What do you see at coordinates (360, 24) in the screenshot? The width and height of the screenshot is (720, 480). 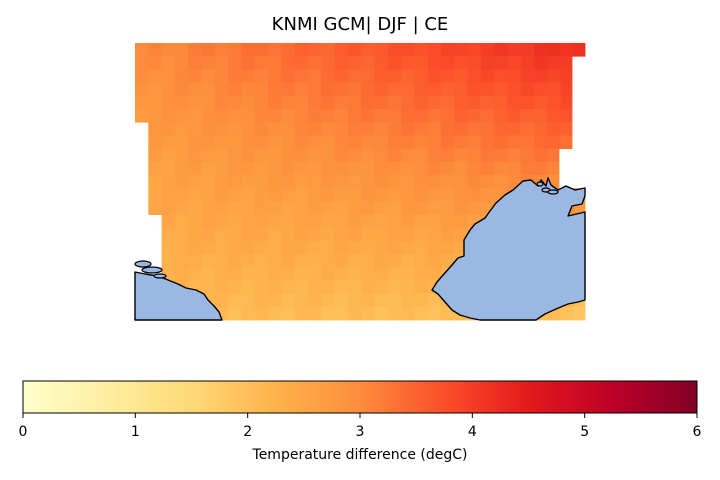 I see `map-title: KNMI GCM| DJF | CE` at bounding box center [360, 24].